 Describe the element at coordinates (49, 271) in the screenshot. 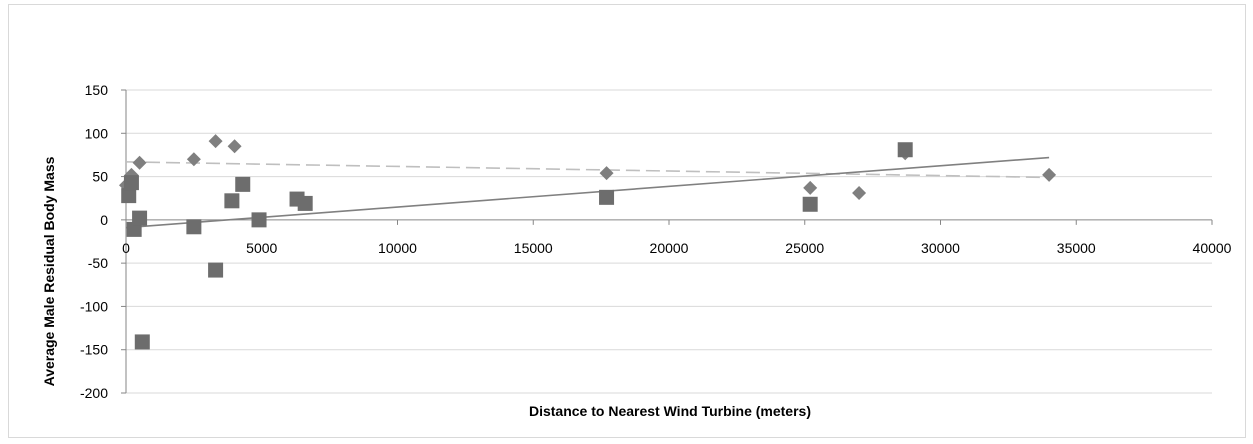

I see `y-axis-title: Average Male Residual Body Mass` at that location.